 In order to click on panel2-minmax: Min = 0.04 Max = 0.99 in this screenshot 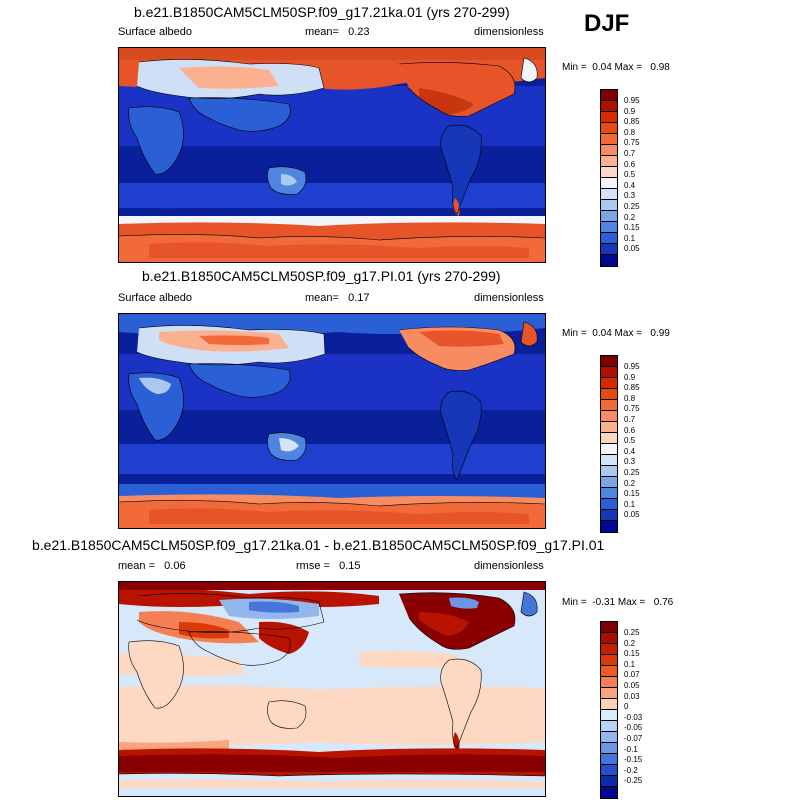, I will do `click(616, 333)`.